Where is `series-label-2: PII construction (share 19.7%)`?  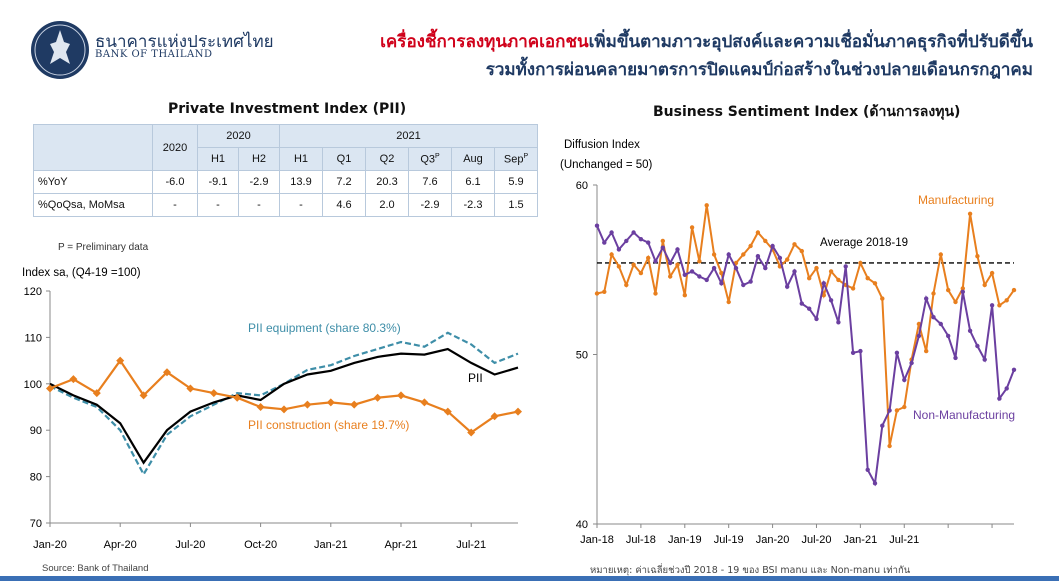
series-label-2: PII construction (share 19.7%) is located at coordinates (328, 425).